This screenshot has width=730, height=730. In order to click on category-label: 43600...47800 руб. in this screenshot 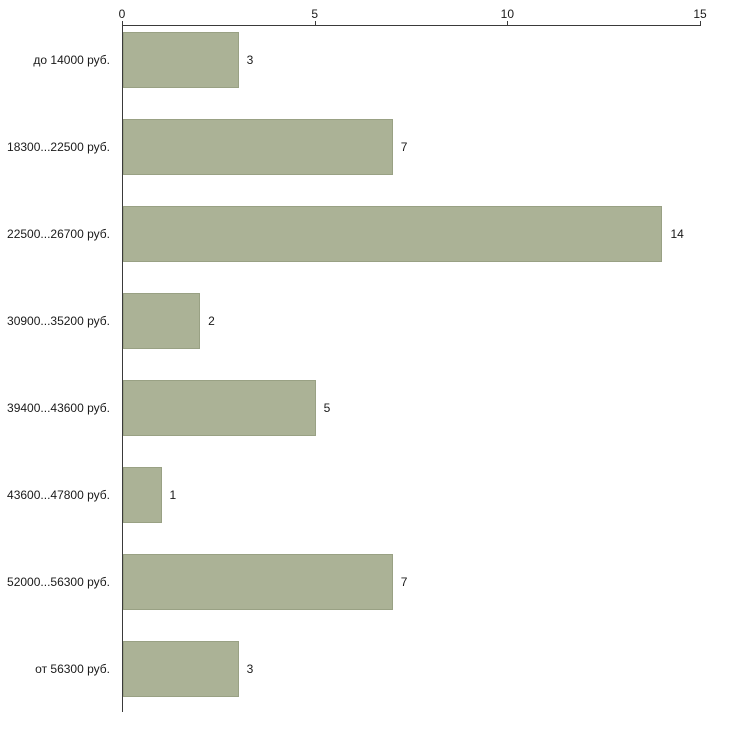, I will do `click(58, 495)`.